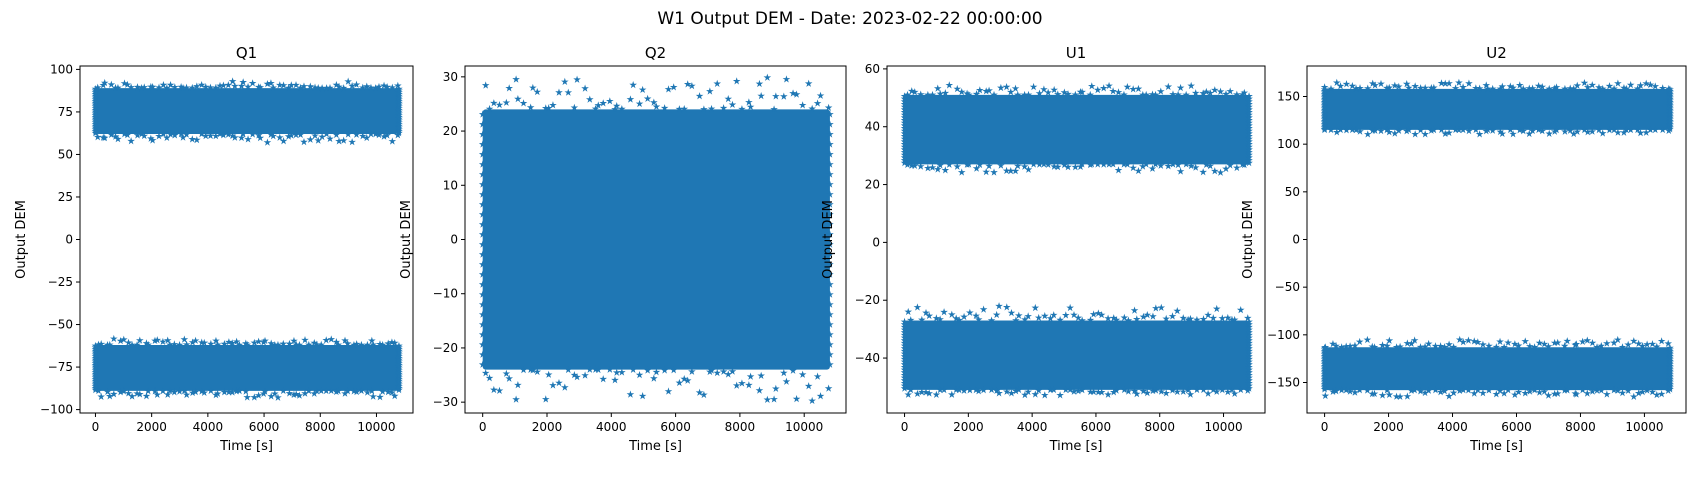 The image size is (1700, 500). What do you see at coordinates (65, 112) in the screenshot?
I see `y-tick-label: 75` at bounding box center [65, 112].